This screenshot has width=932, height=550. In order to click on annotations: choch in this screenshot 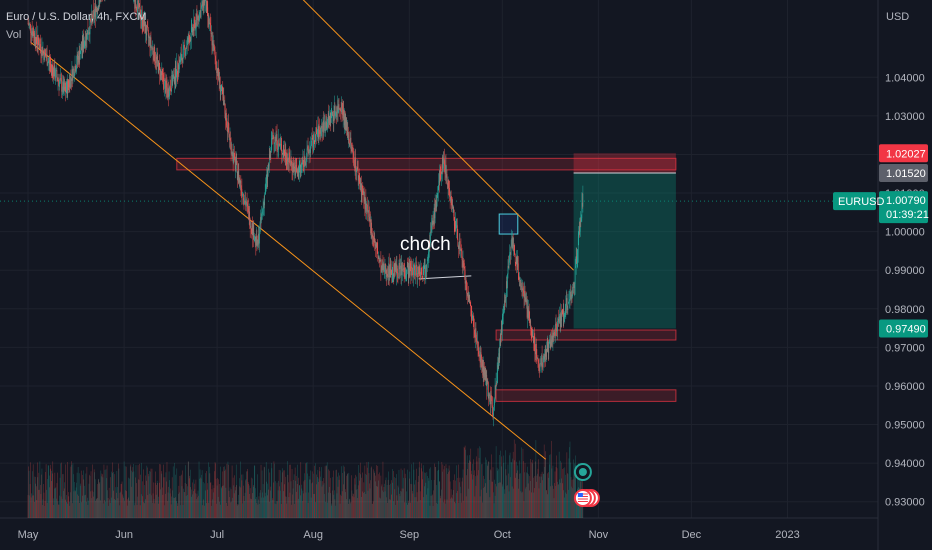, I will do `click(425, 244)`.